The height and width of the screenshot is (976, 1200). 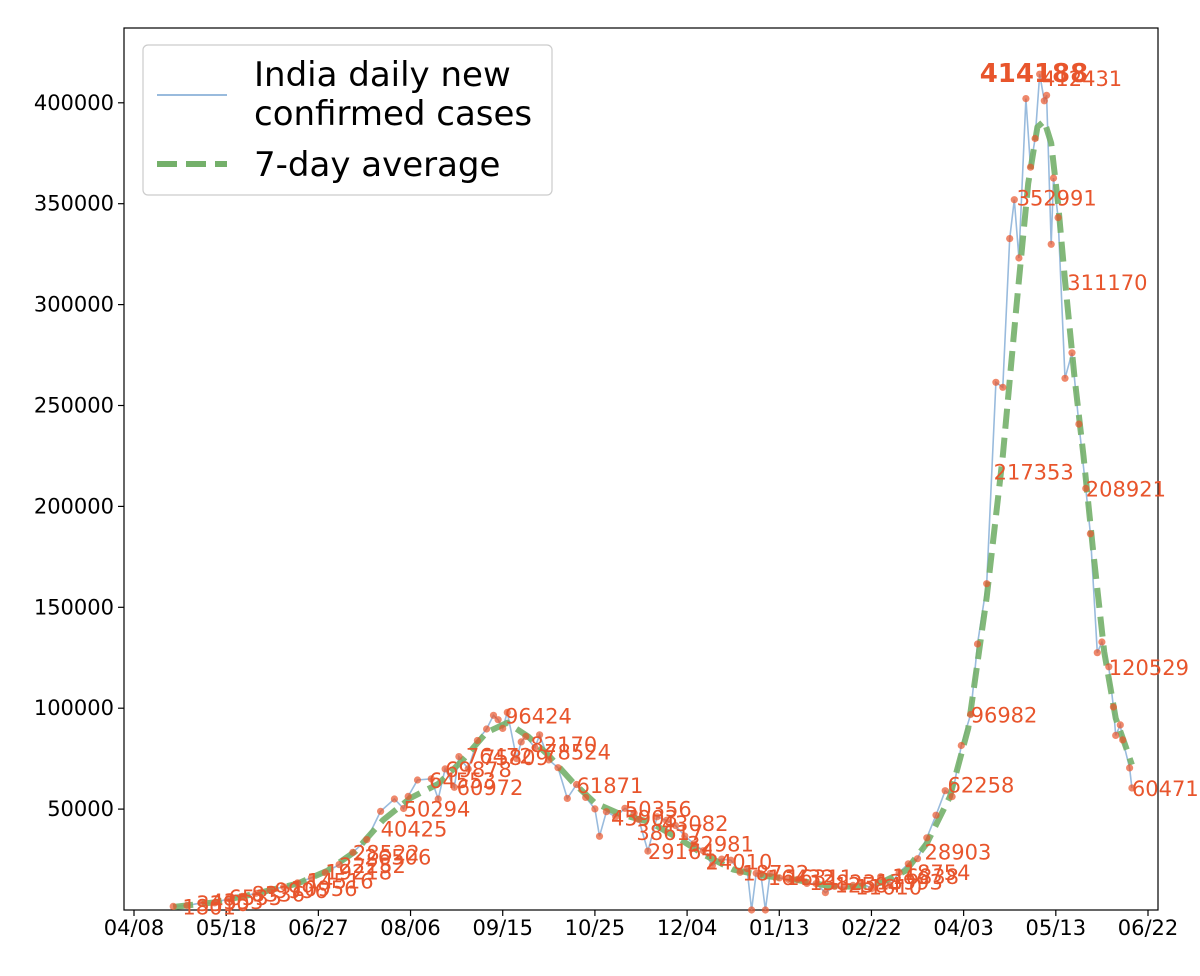 I want to click on data-label: 18754, so click(x=937, y=873).